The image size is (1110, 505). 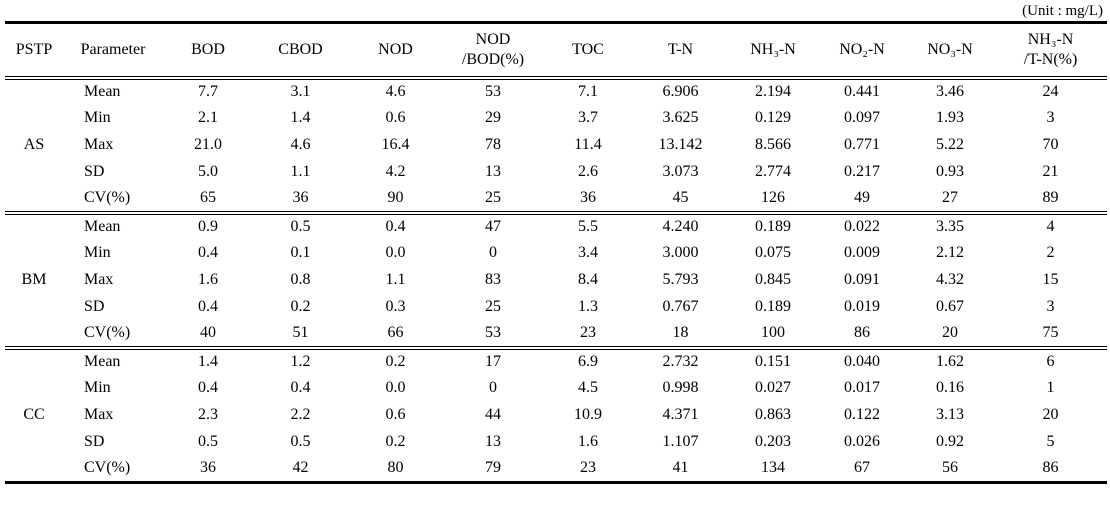 What do you see at coordinates (950, 387) in the screenshot?
I see `cell-value: 0.16` at bounding box center [950, 387].